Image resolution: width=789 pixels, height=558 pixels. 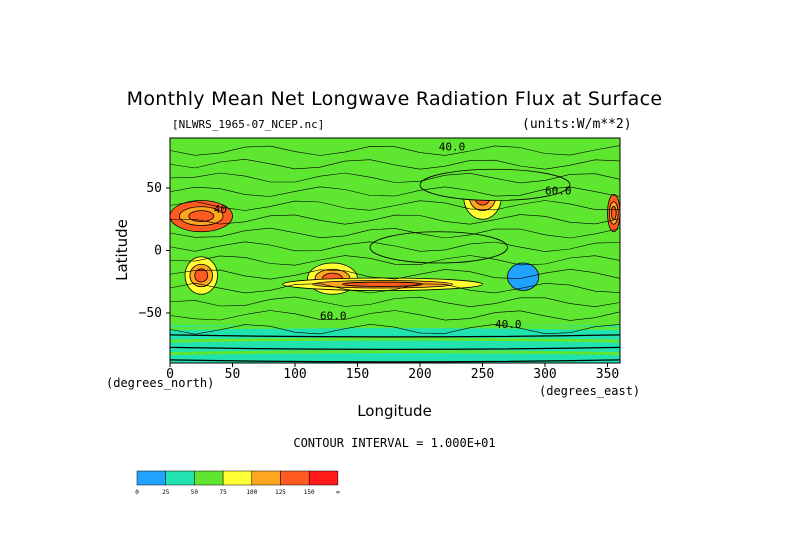 What do you see at coordinates (544, 374) in the screenshot?
I see `x-tick-label-6: 300` at bounding box center [544, 374].